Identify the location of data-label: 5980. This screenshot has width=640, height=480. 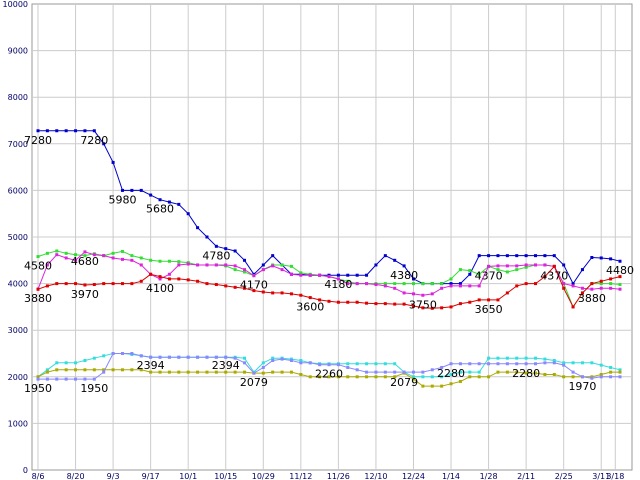
(122, 199).